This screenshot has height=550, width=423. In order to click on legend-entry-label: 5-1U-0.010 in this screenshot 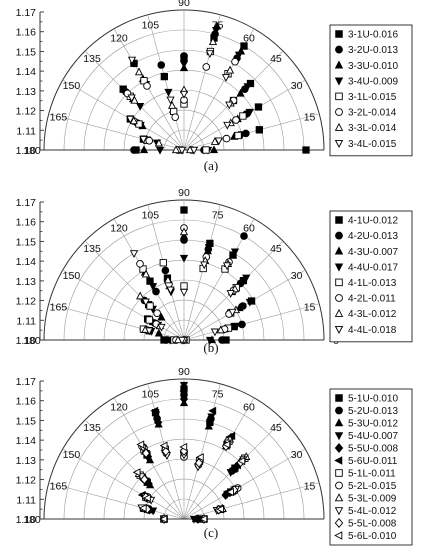, I will do `click(373, 399)`.